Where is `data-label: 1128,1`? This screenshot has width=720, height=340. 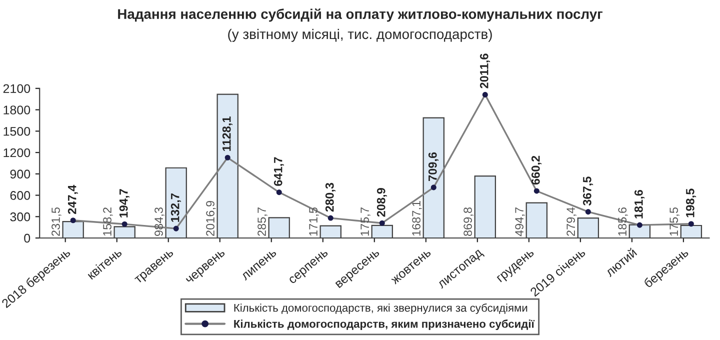
data-label: 1128,1 is located at coordinates (227, 133).